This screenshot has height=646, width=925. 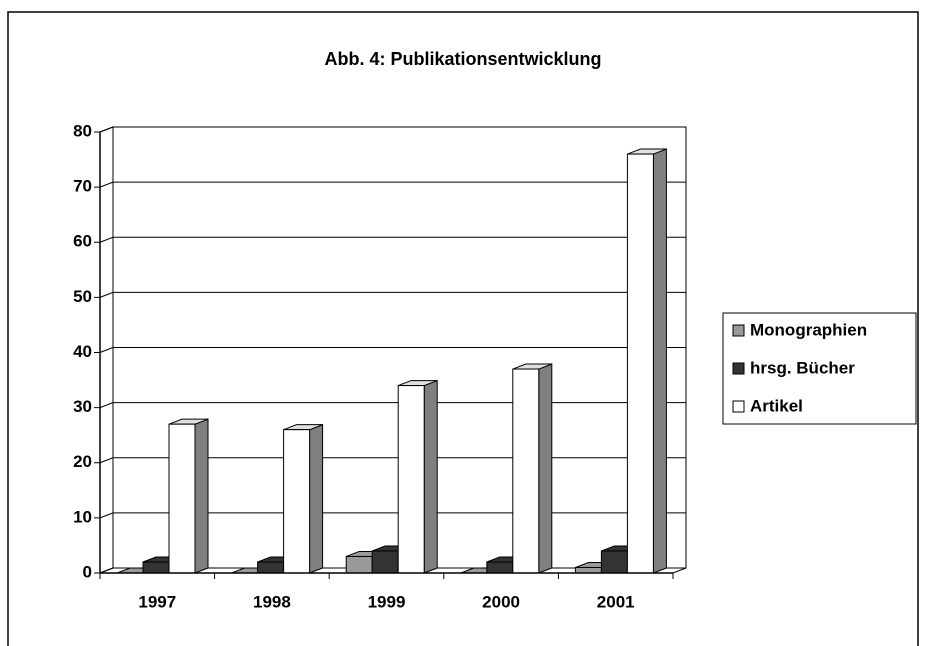 What do you see at coordinates (82, 461) in the screenshot?
I see `y-tick-label: 20` at bounding box center [82, 461].